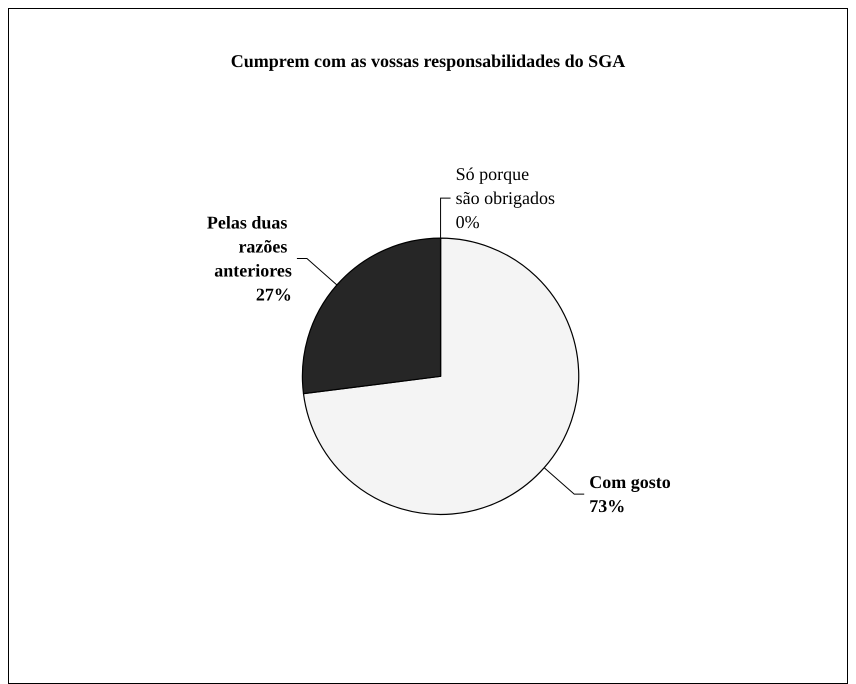  Describe the element at coordinates (506, 186) in the screenshot. I see `category-label: Só porque são obrigados` at that location.